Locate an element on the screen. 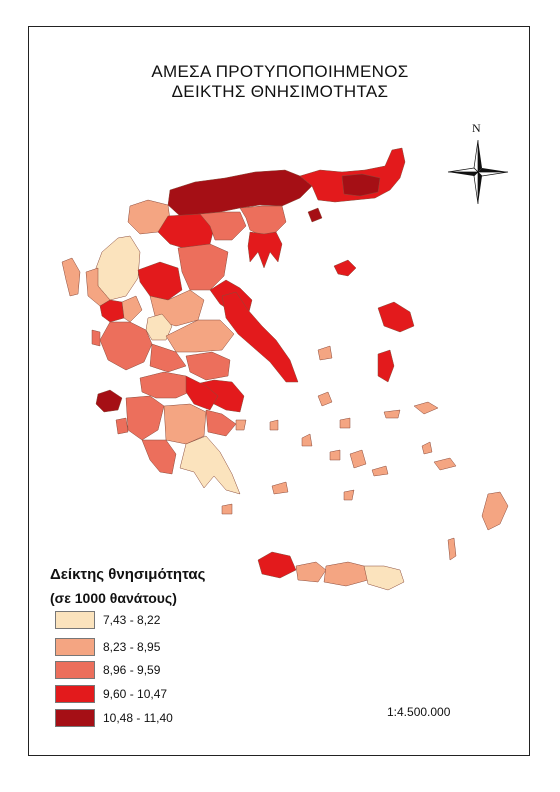  region-kefalonia is located at coordinates (109, 401).